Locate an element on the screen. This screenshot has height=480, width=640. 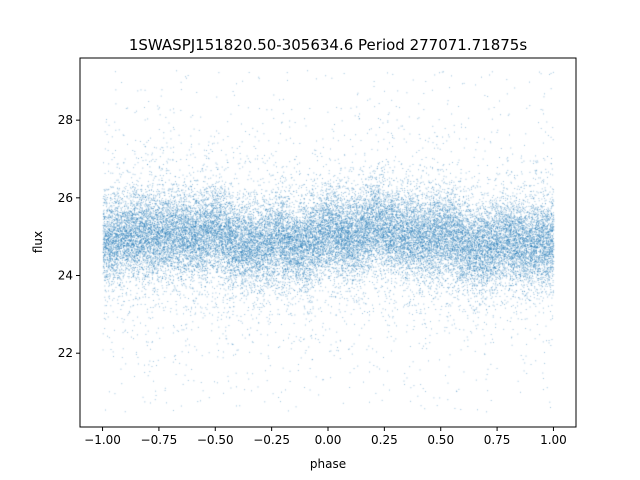
x-tick-label: 0.50 is located at coordinates (440, 440).